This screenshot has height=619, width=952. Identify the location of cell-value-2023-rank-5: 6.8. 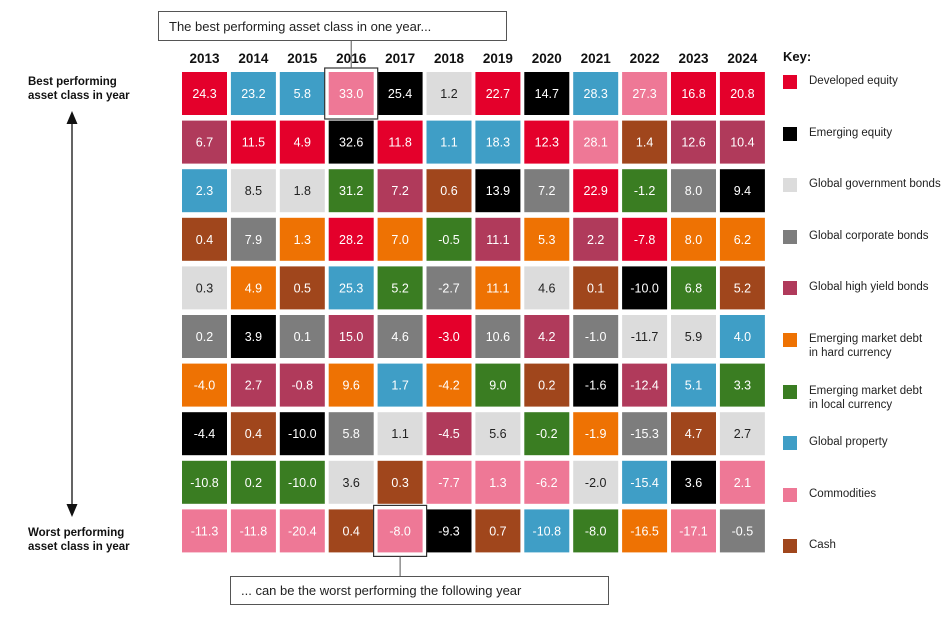
(693, 288).